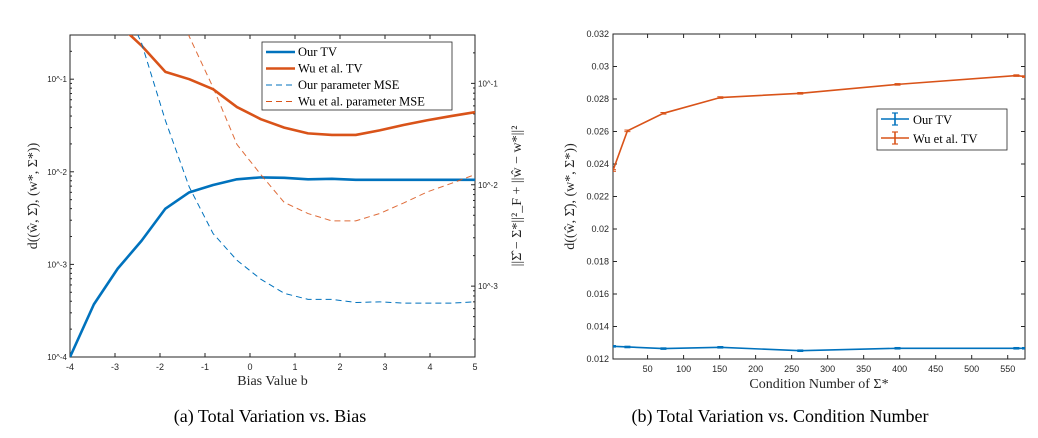  Describe the element at coordinates (339, 367) in the screenshot. I see `x-tick-label: 2` at that location.